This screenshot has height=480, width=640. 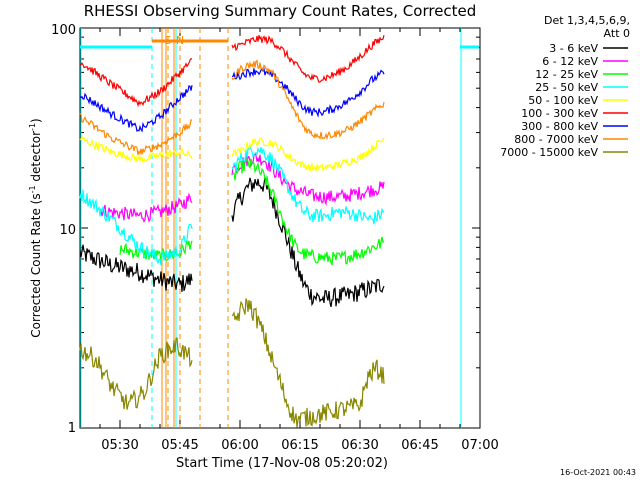 What do you see at coordinates (617, 33) in the screenshot?
I see `legend-header-2: Att 0` at bounding box center [617, 33].